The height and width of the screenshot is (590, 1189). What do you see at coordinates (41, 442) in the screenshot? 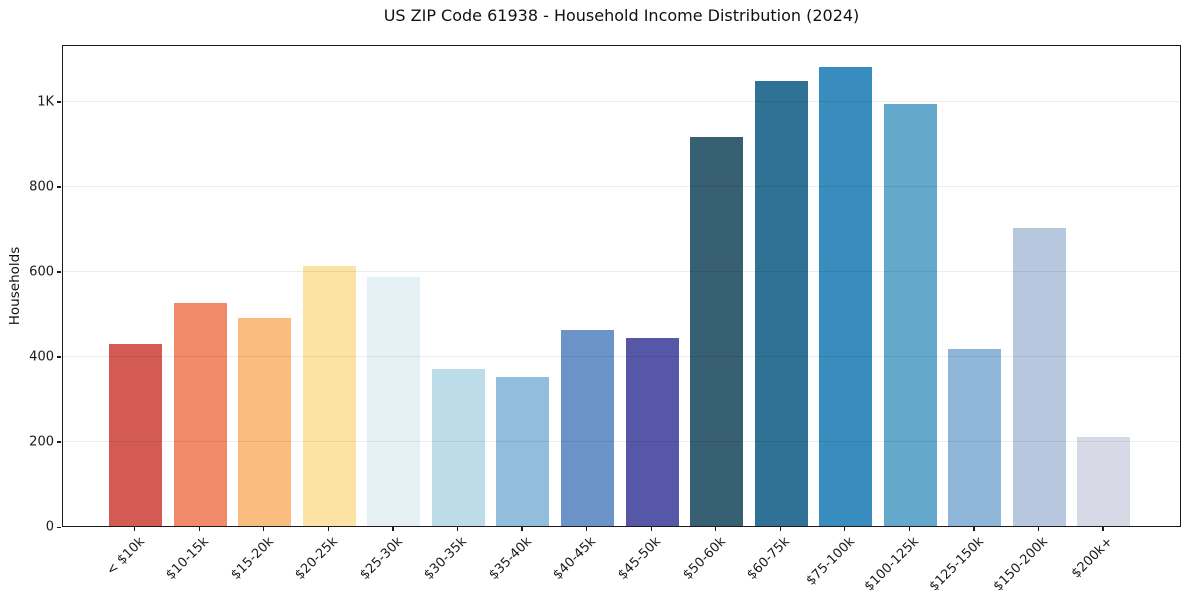
I see `y-tick-label: 200` at bounding box center [41, 442].